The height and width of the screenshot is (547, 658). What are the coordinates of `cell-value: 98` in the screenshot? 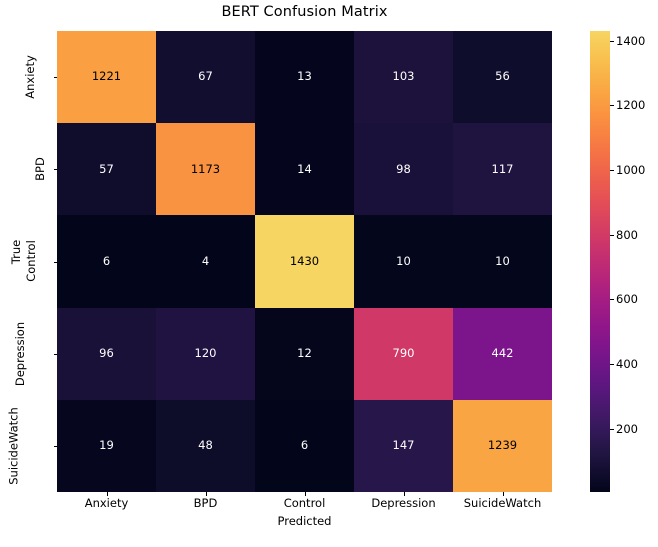 It's located at (403, 168).